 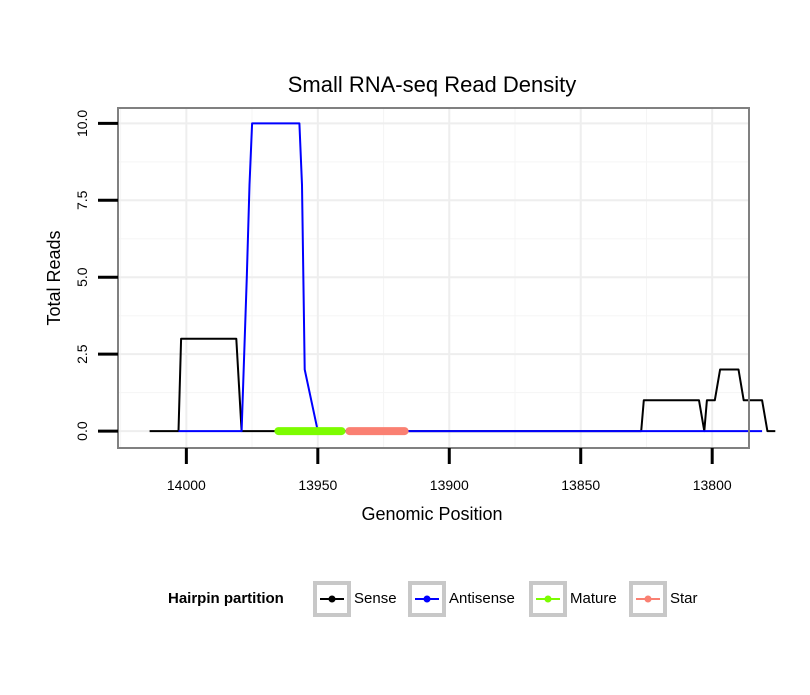 What do you see at coordinates (82, 431) in the screenshot?
I see `y-tick-label: 0.0` at bounding box center [82, 431].